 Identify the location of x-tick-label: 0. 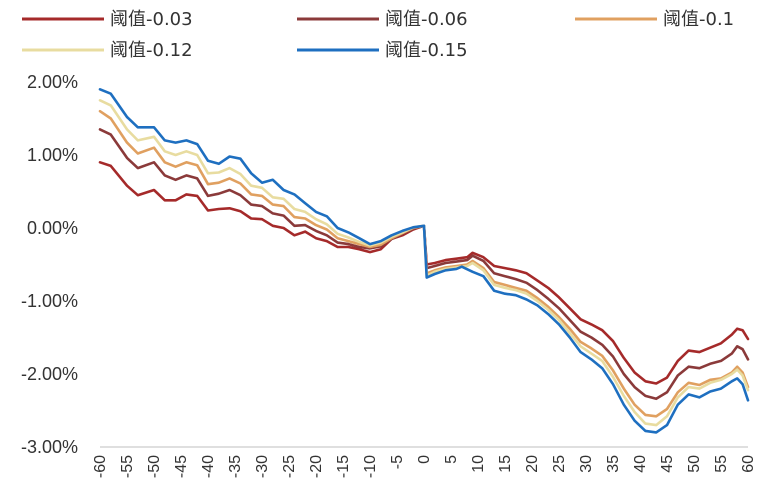
(424, 459).